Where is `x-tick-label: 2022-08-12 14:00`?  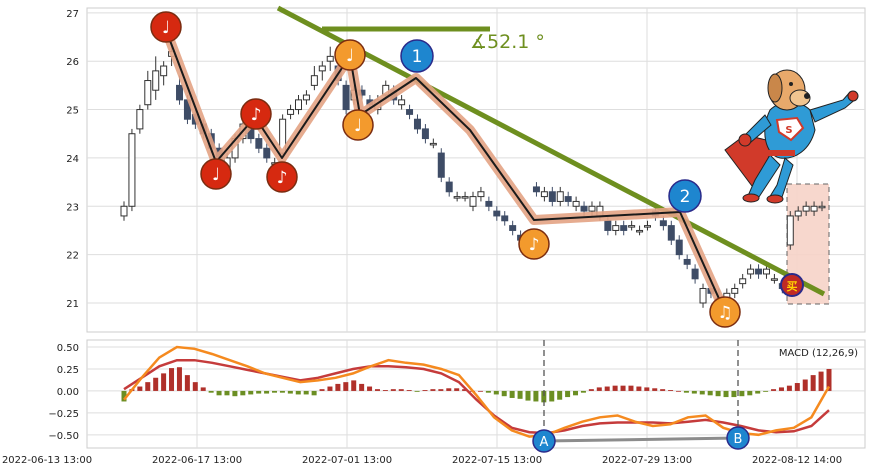
x-tick-label: 2022-08-12 14:00 is located at coordinates (797, 460).